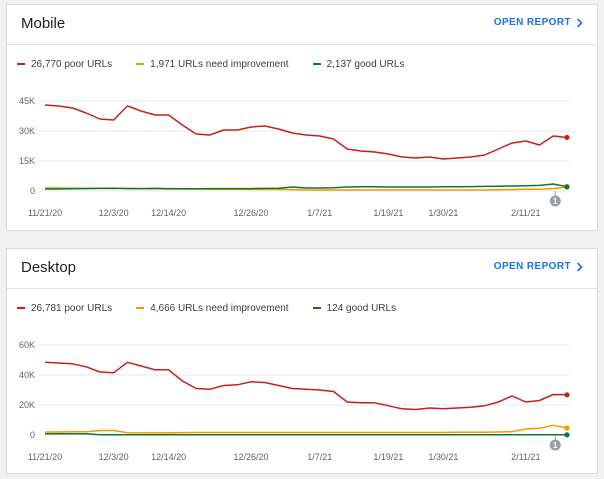 The image size is (604, 479). What do you see at coordinates (27, 131) in the screenshot?
I see `y-tick-label: 30K` at bounding box center [27, 131].